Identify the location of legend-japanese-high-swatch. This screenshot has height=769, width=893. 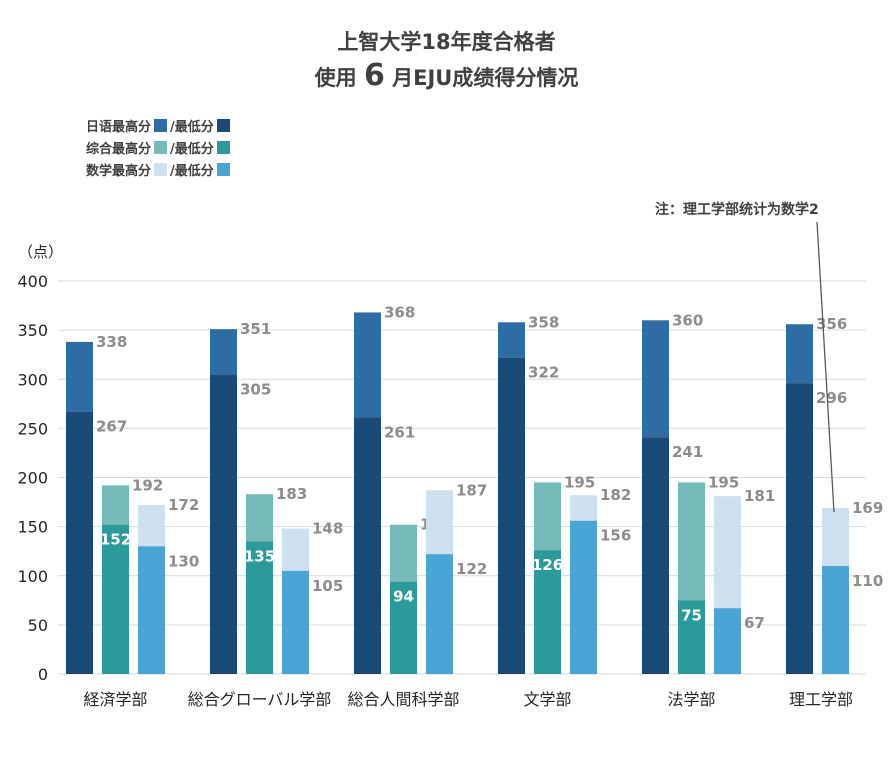
(161, 125).